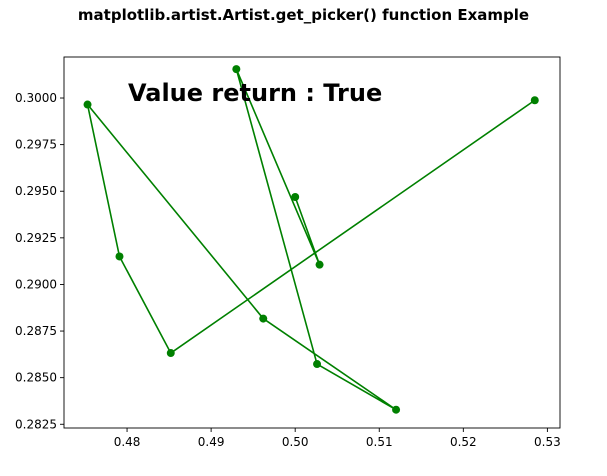 This screenshot has height=476, width=607. Describe the element at coordinates (36, 424) in the screenshot. I see `y-tick-label: 0.2825` at that location.